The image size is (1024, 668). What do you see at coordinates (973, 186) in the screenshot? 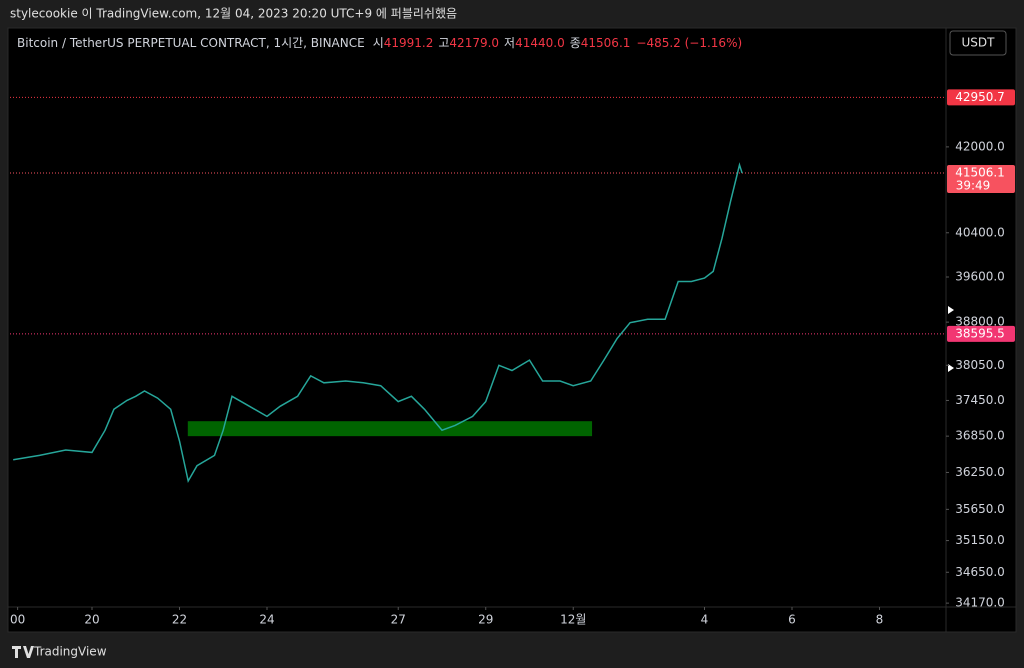
I see `price-tag-timer: 39:49` at bounding box center [973, 186].